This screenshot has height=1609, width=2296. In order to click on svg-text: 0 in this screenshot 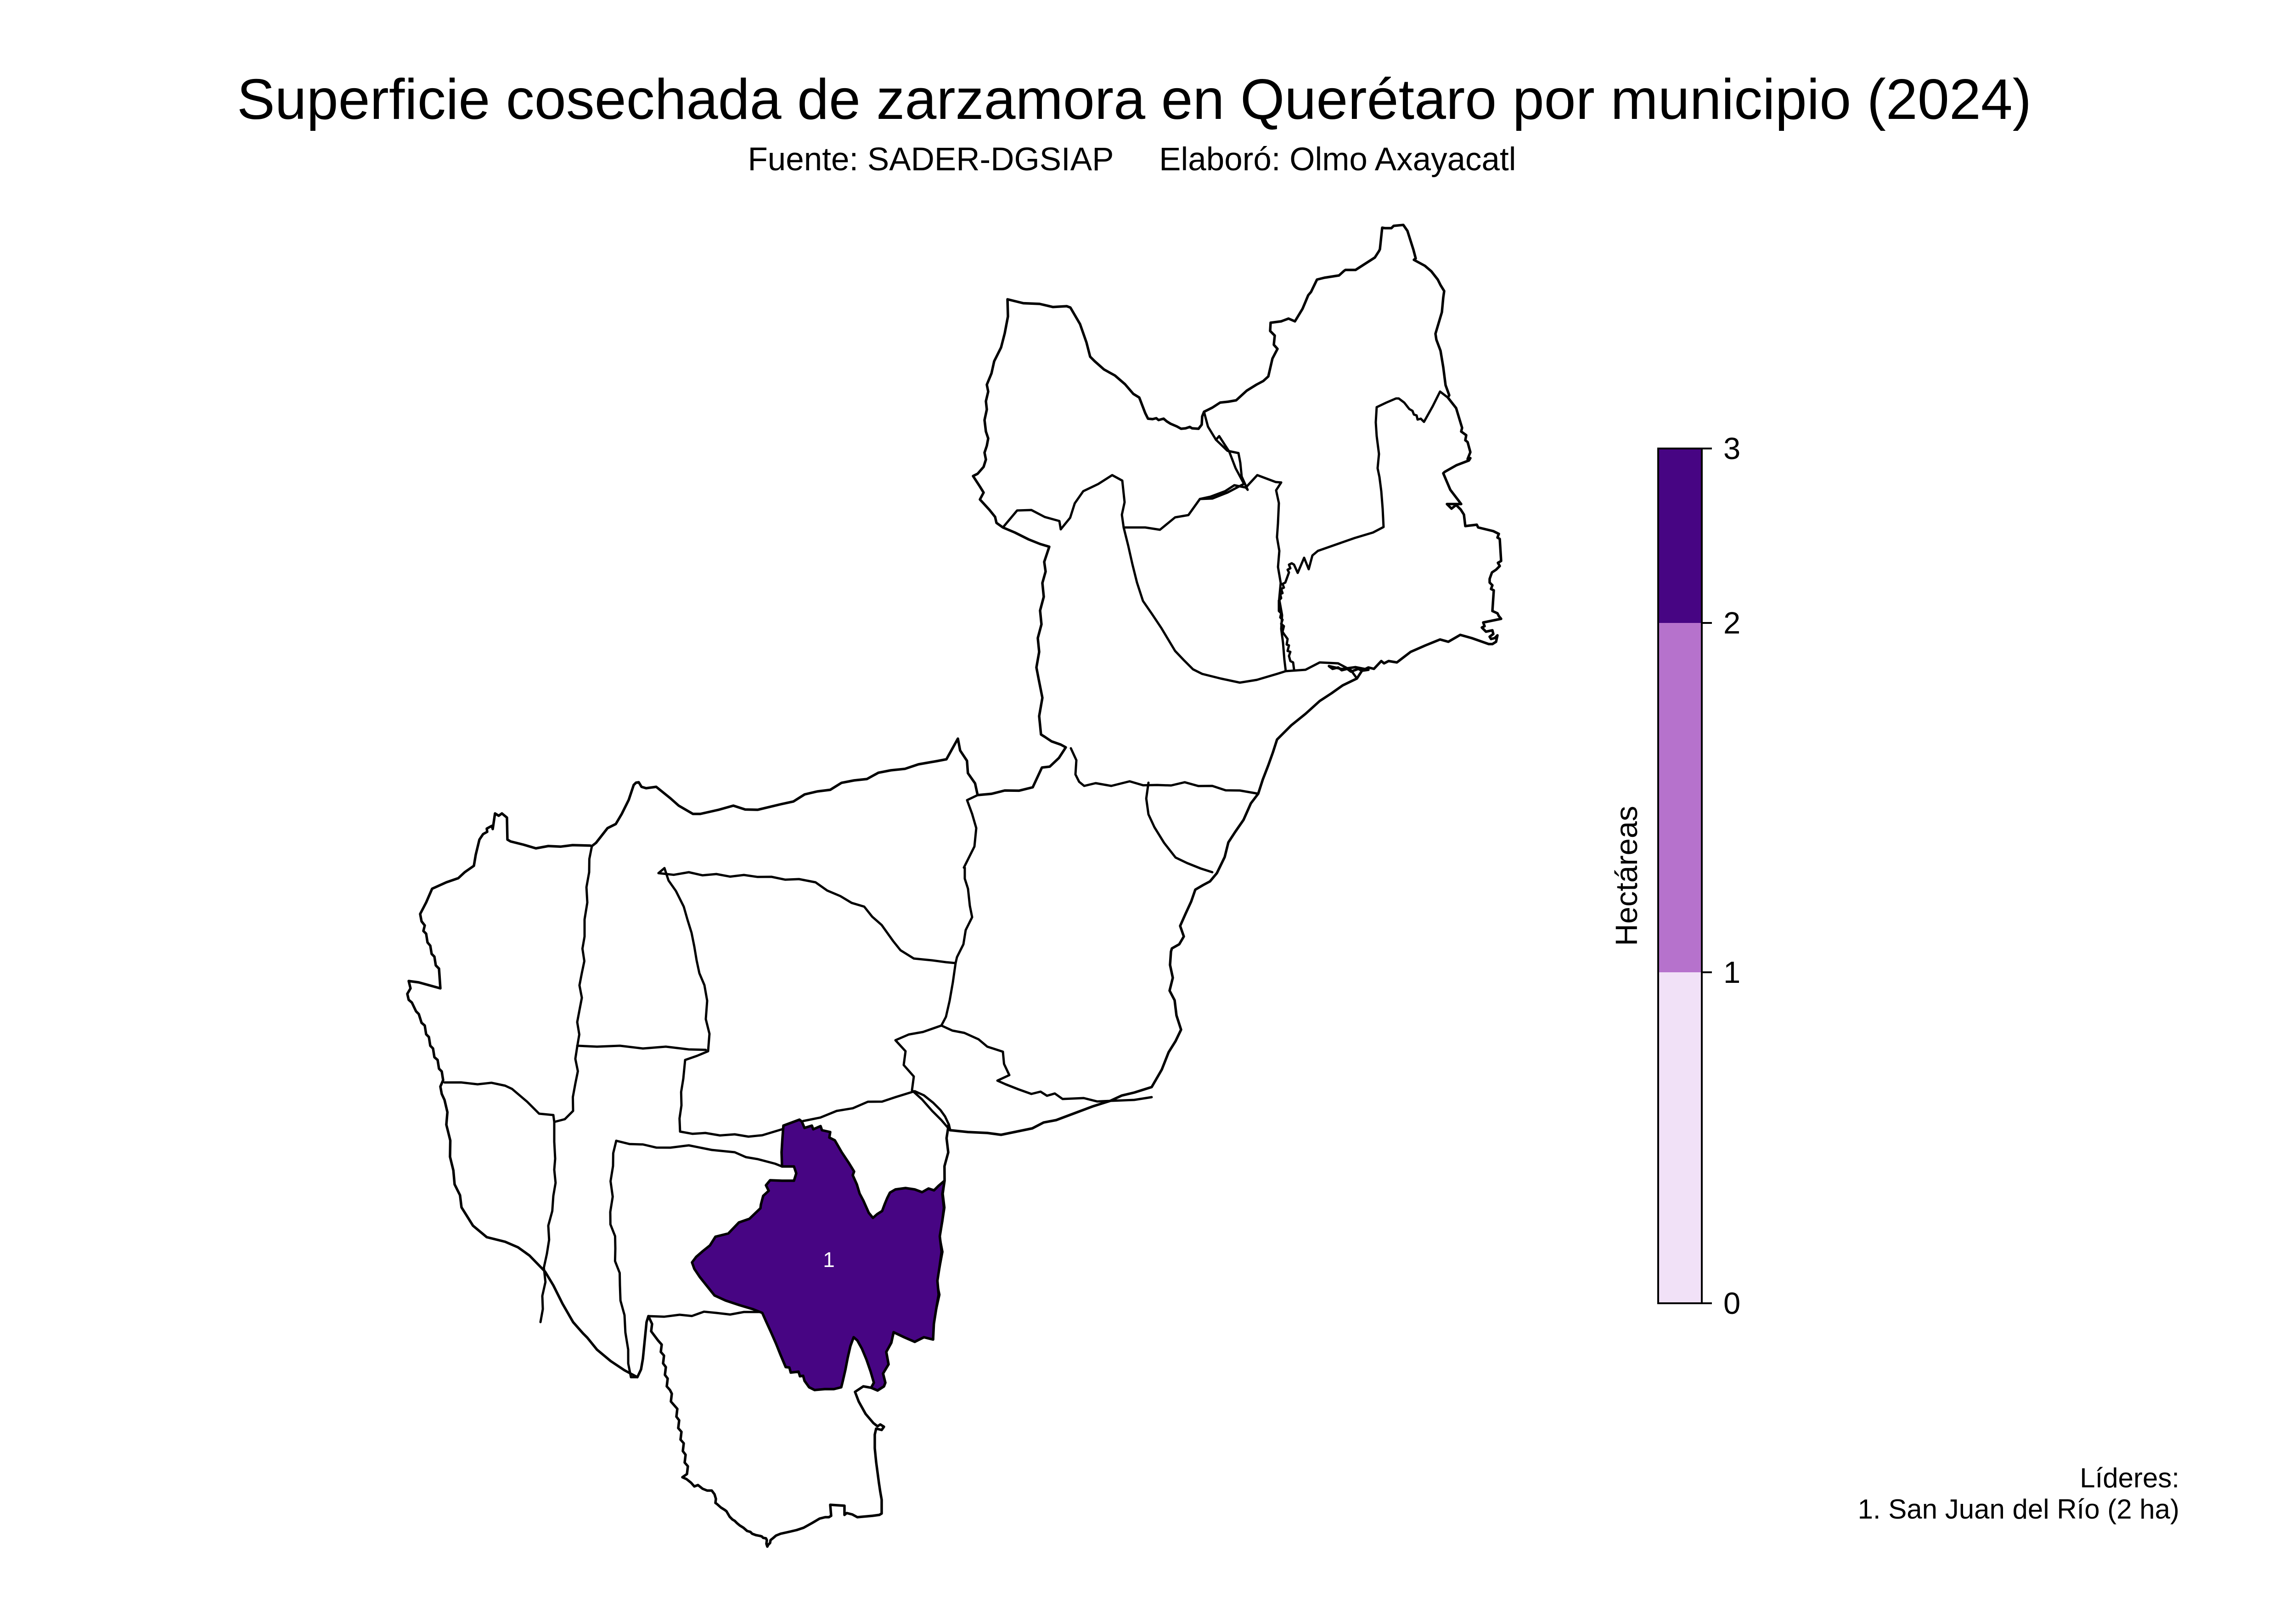, I will do `click(1731, 1304)`.